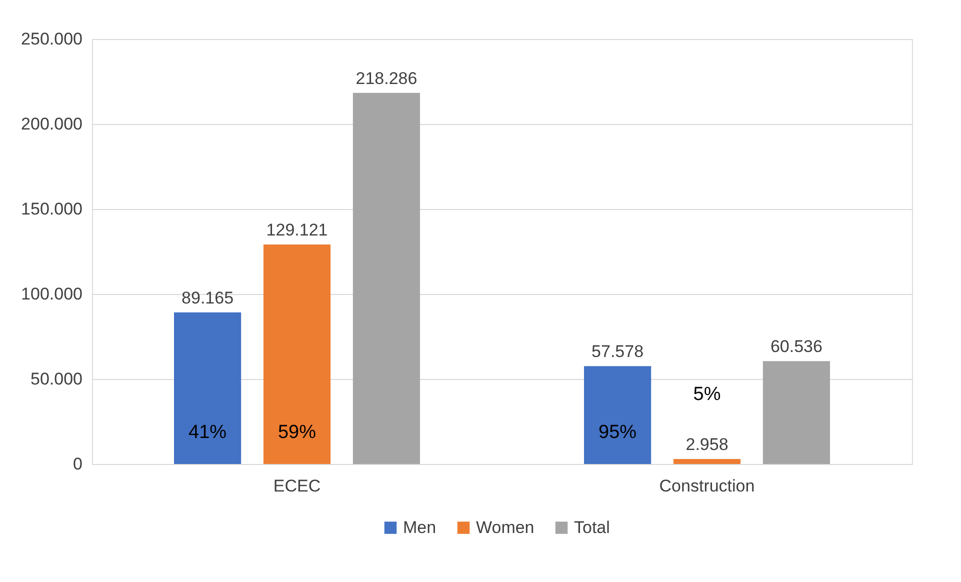 Image resolution: width=961 pixels, height=582 pixels. I want to click on data-label: 218.286, so click(387, 78).